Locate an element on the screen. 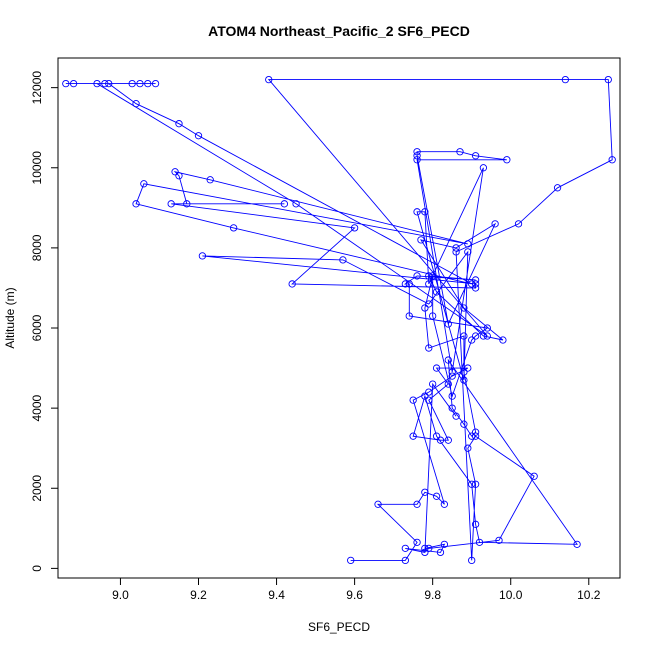 Image resolution: width=650 pixels, height=650 pixels. y-tick-label: 10000 is located at coordinates (37, 168).